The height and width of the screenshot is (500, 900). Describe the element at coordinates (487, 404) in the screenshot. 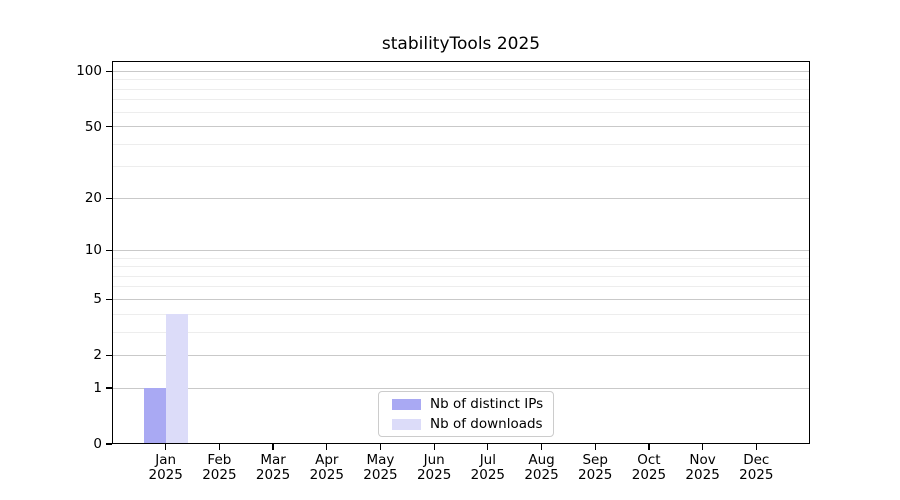

I see `legend-label: Nb of distinct IPs` at that location.